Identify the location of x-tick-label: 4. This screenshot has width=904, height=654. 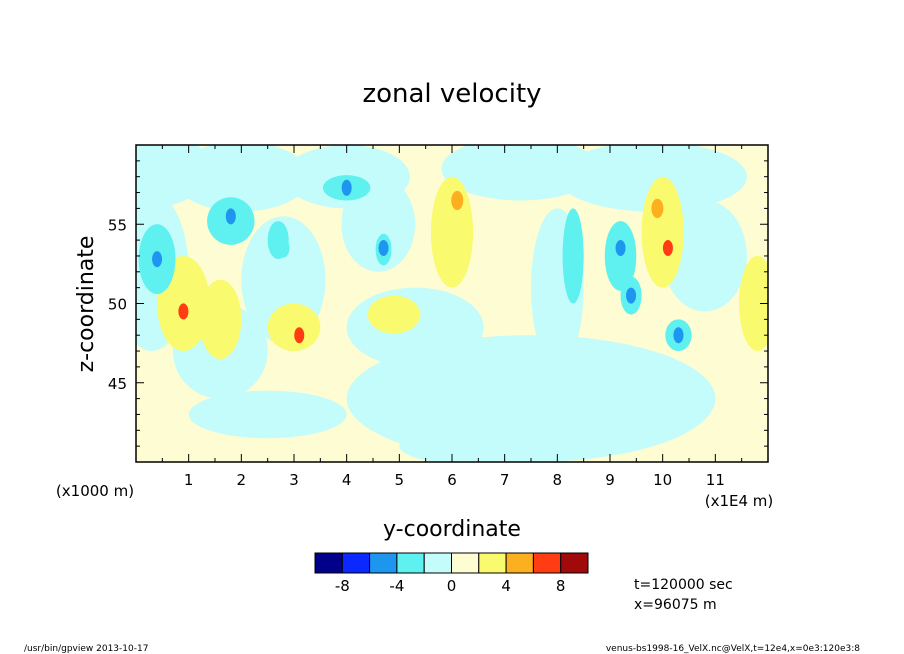
(347, 480).